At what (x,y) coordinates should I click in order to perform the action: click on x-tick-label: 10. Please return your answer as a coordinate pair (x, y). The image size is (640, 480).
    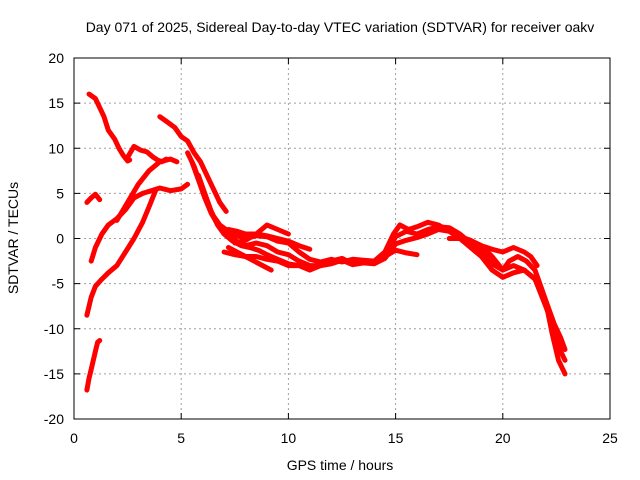
    Looking at the image, I should click on (289, 438).